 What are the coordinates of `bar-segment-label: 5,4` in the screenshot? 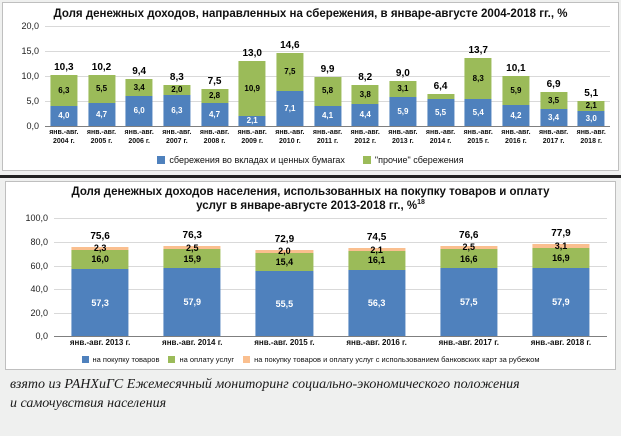 It's located at (478, 112).